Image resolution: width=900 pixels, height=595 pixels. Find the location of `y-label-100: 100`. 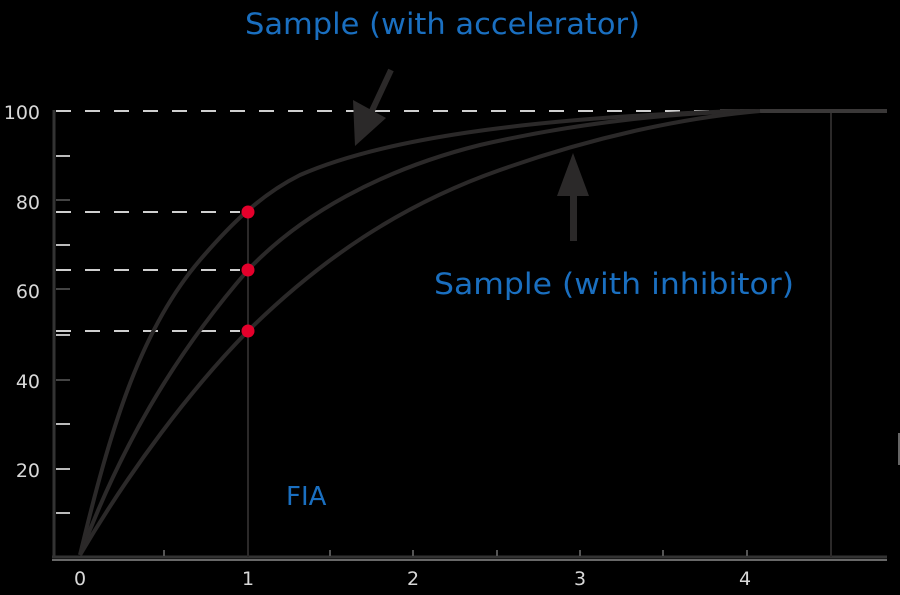

y-label-100: 100 is located at coordinates (22, 113).